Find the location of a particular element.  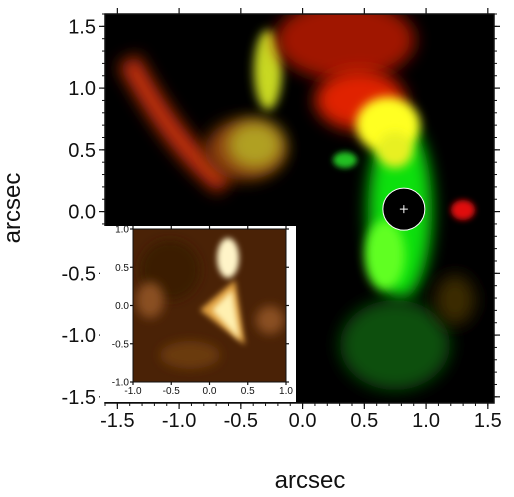

yellow-green-filament is located at coordinates (268, 70).